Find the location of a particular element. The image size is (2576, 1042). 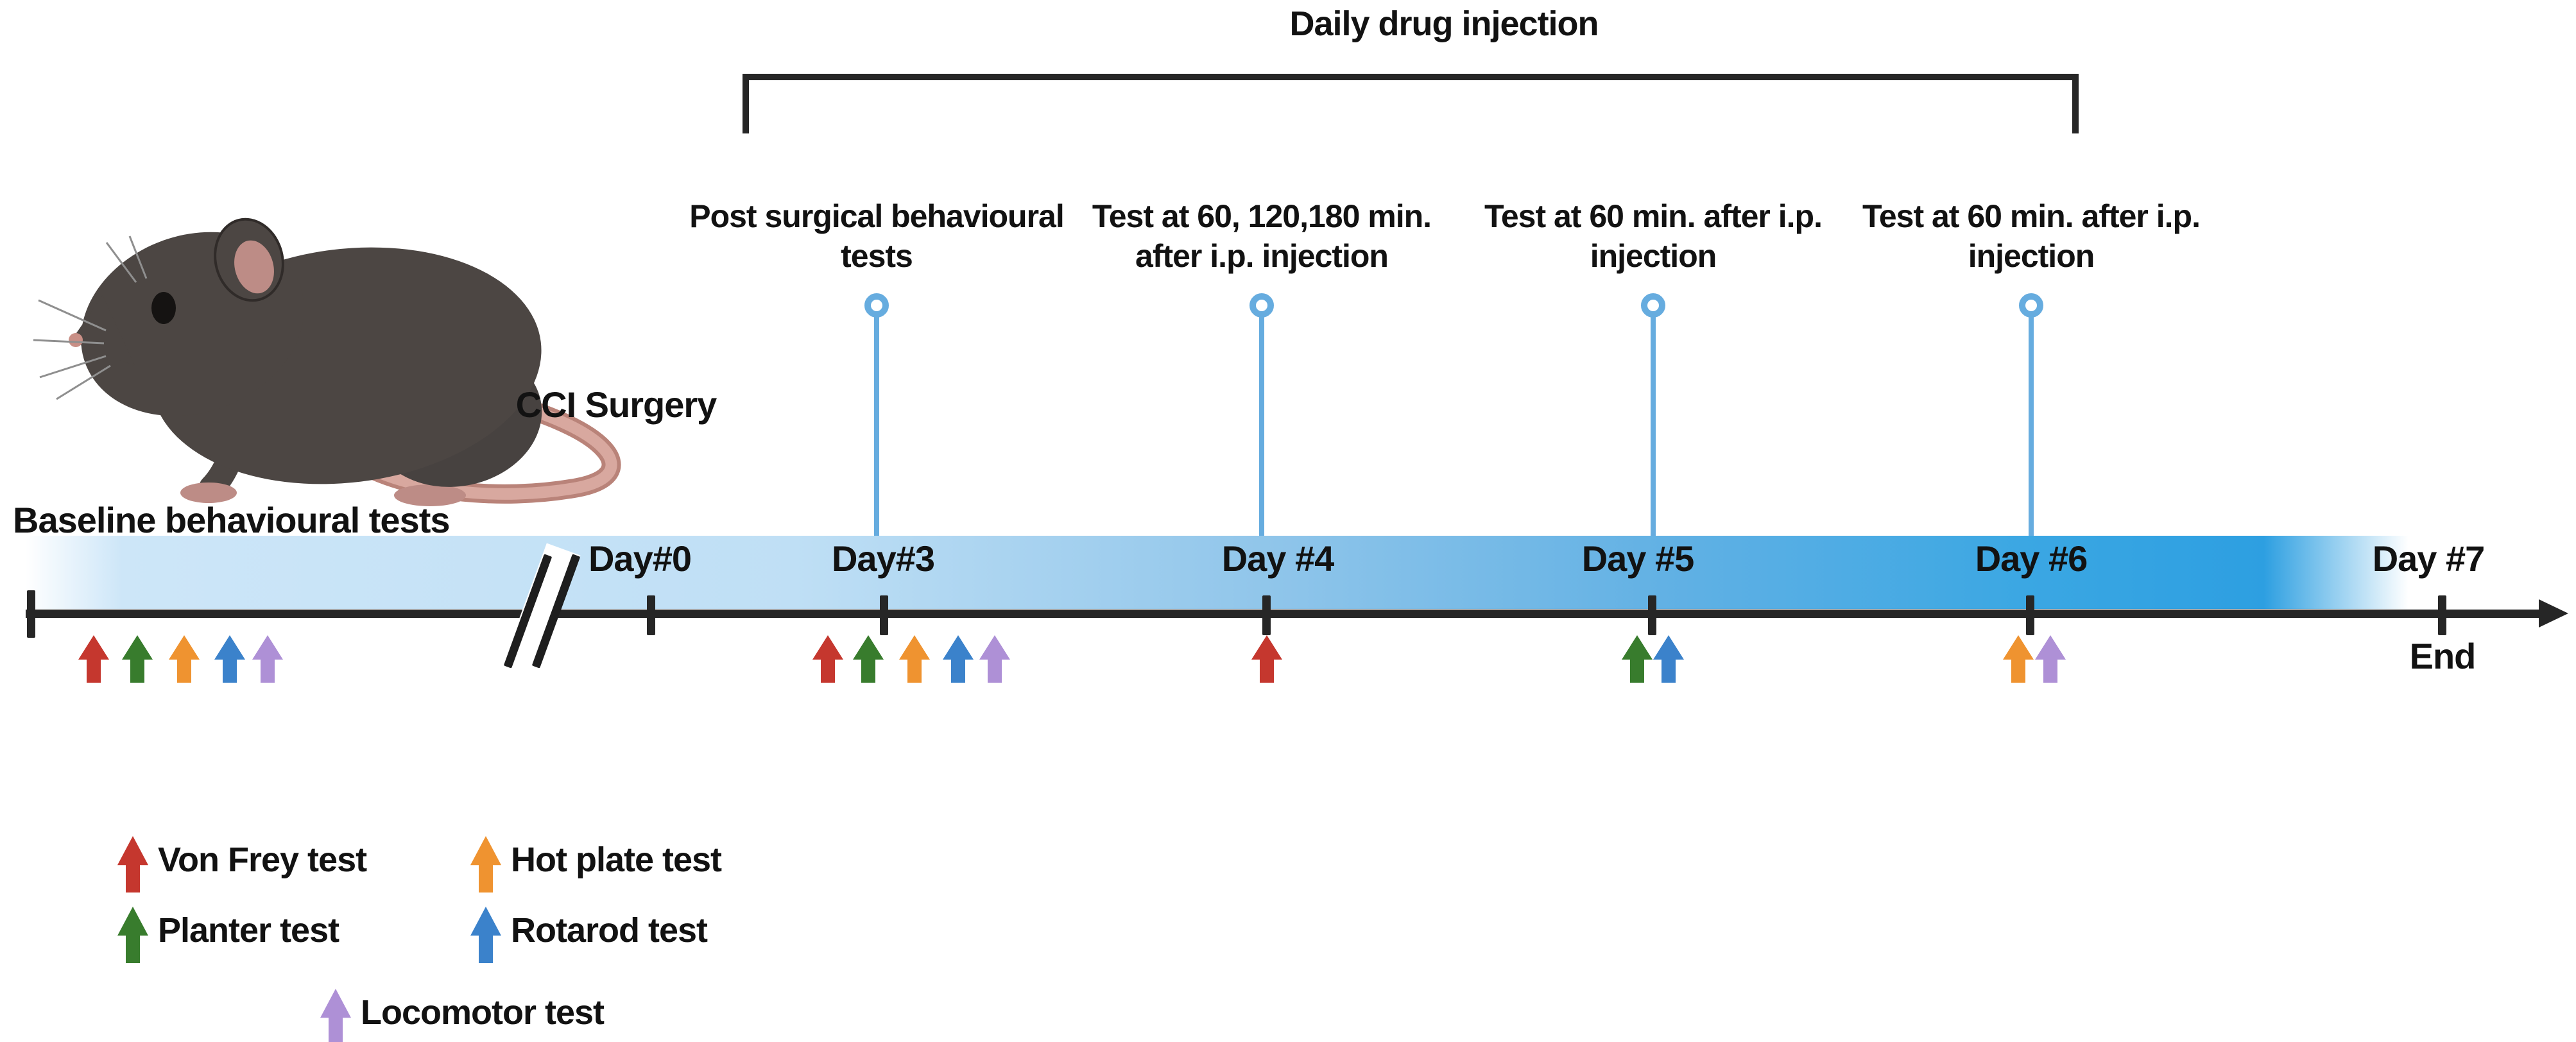

mouse-eye is located at coordinates (163, 308).